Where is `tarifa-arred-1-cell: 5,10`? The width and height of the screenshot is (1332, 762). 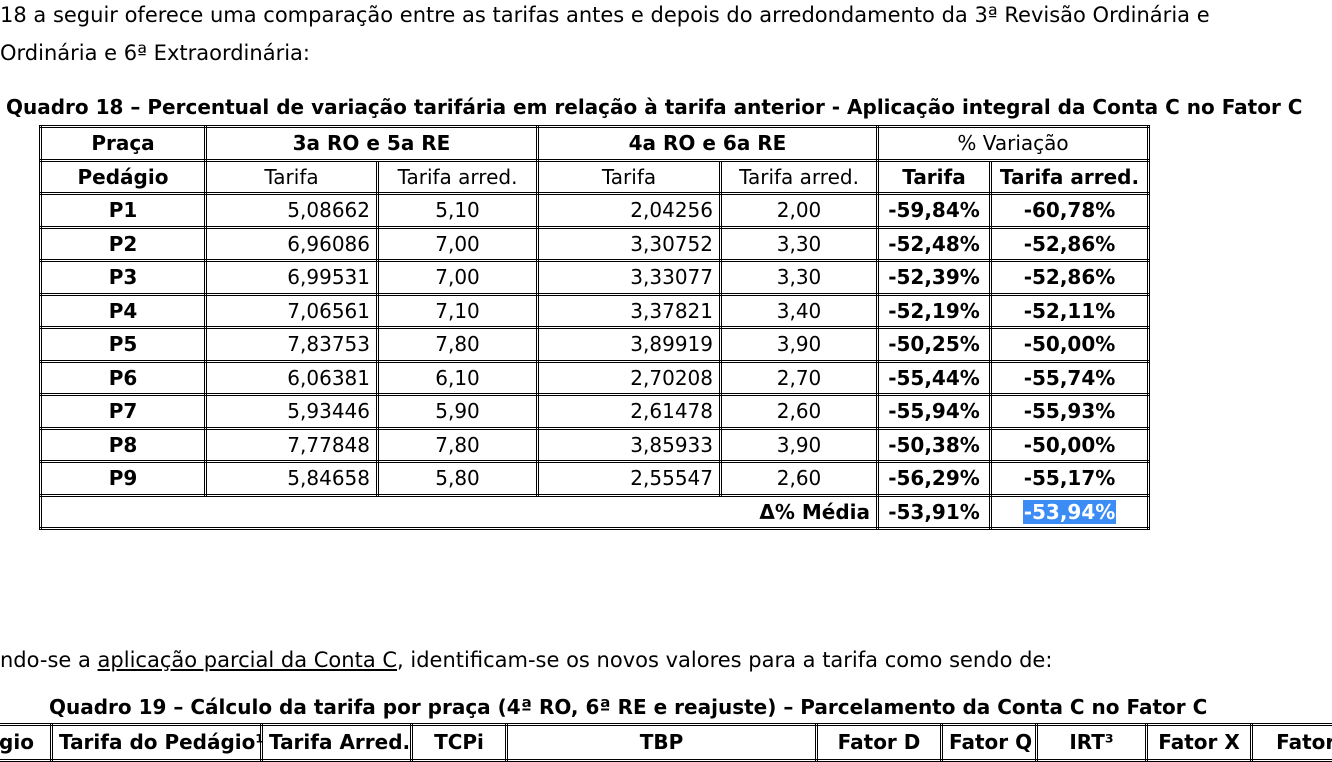
tarifa-arred-1-cell: 5,10 is located at coordinates (458, 211).